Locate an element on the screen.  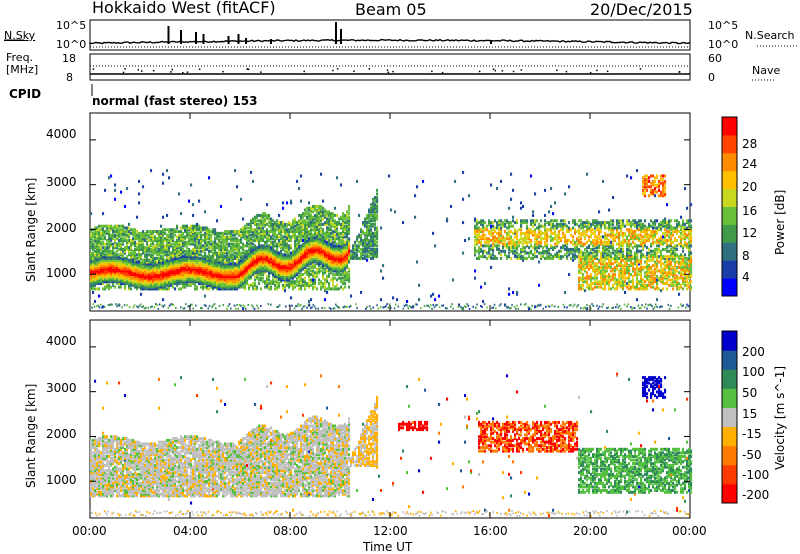
power-panel-ylabel: Slant Range [km] is located at coordinates (31, 229).